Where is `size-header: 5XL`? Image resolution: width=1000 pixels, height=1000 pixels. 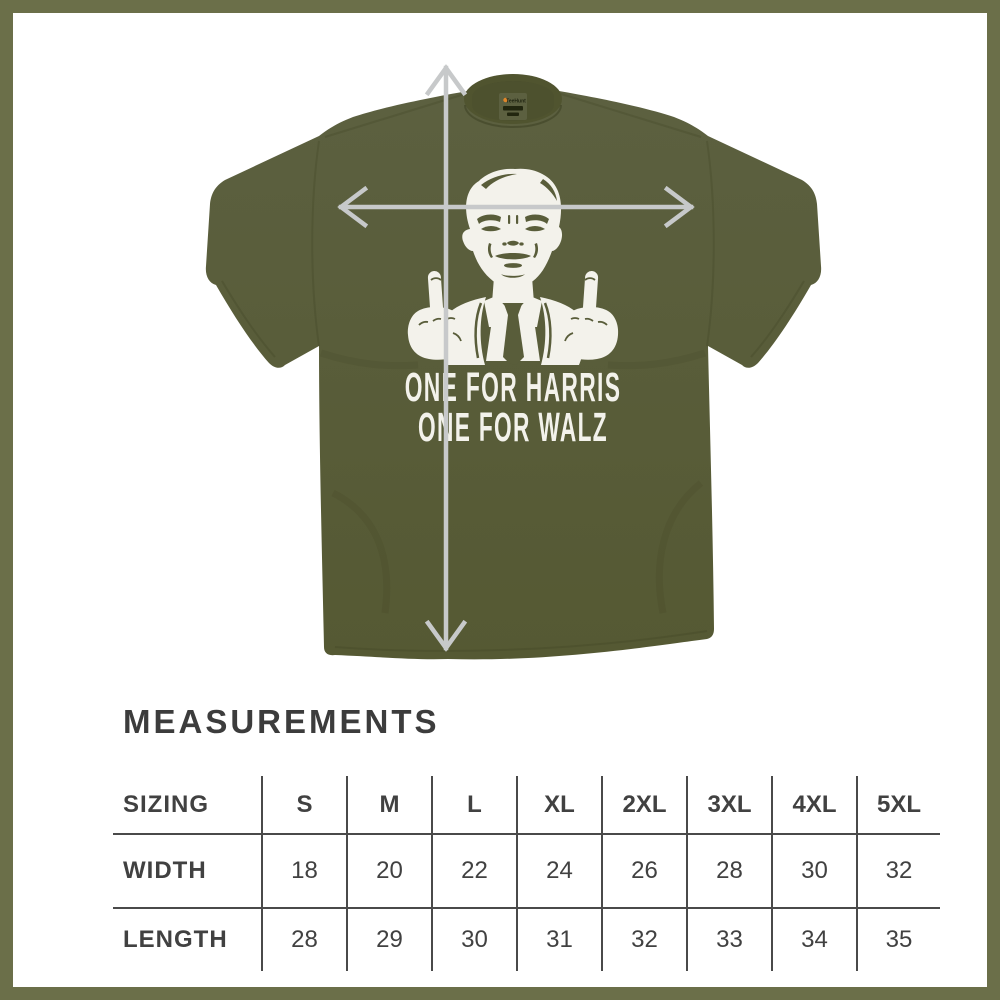 size-header: 5XL is located at coordinates (899, 805).